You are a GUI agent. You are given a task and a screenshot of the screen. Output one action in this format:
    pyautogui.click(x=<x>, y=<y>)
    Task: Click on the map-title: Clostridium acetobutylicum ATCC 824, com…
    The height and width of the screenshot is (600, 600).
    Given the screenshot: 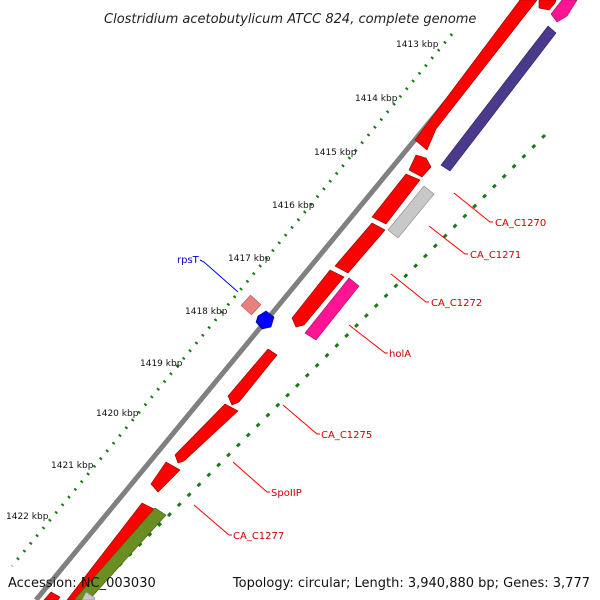 What is the action you would take?
    pyautogui.click(x=290, y=19)
    